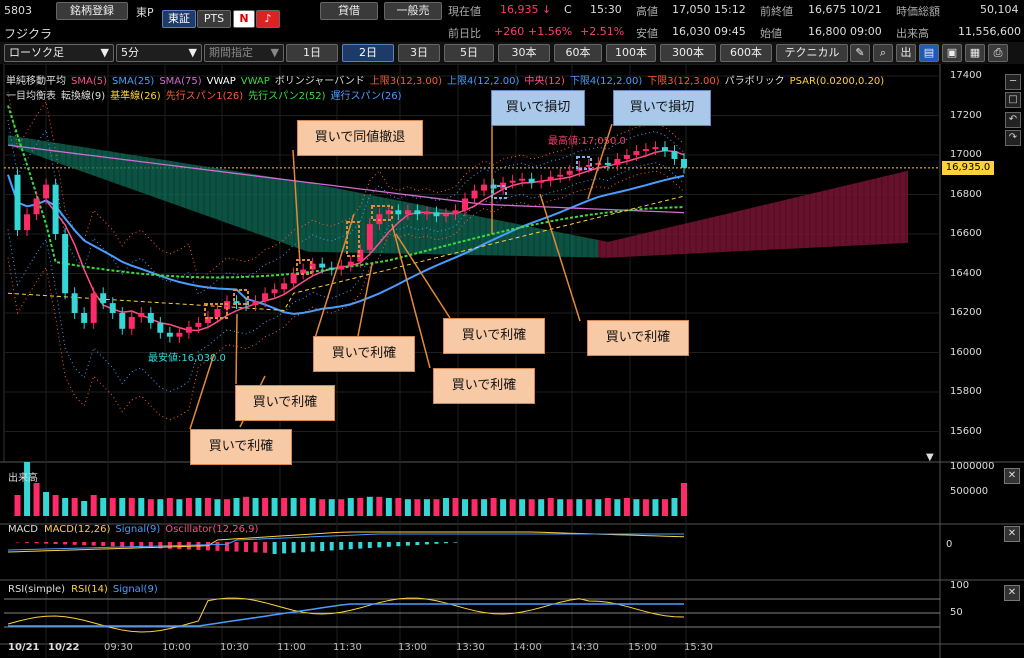  What do you see at coordinates (349, 11) in the screenshot?
I see `credit-button: 貸借` at bounding box center [349, 11].